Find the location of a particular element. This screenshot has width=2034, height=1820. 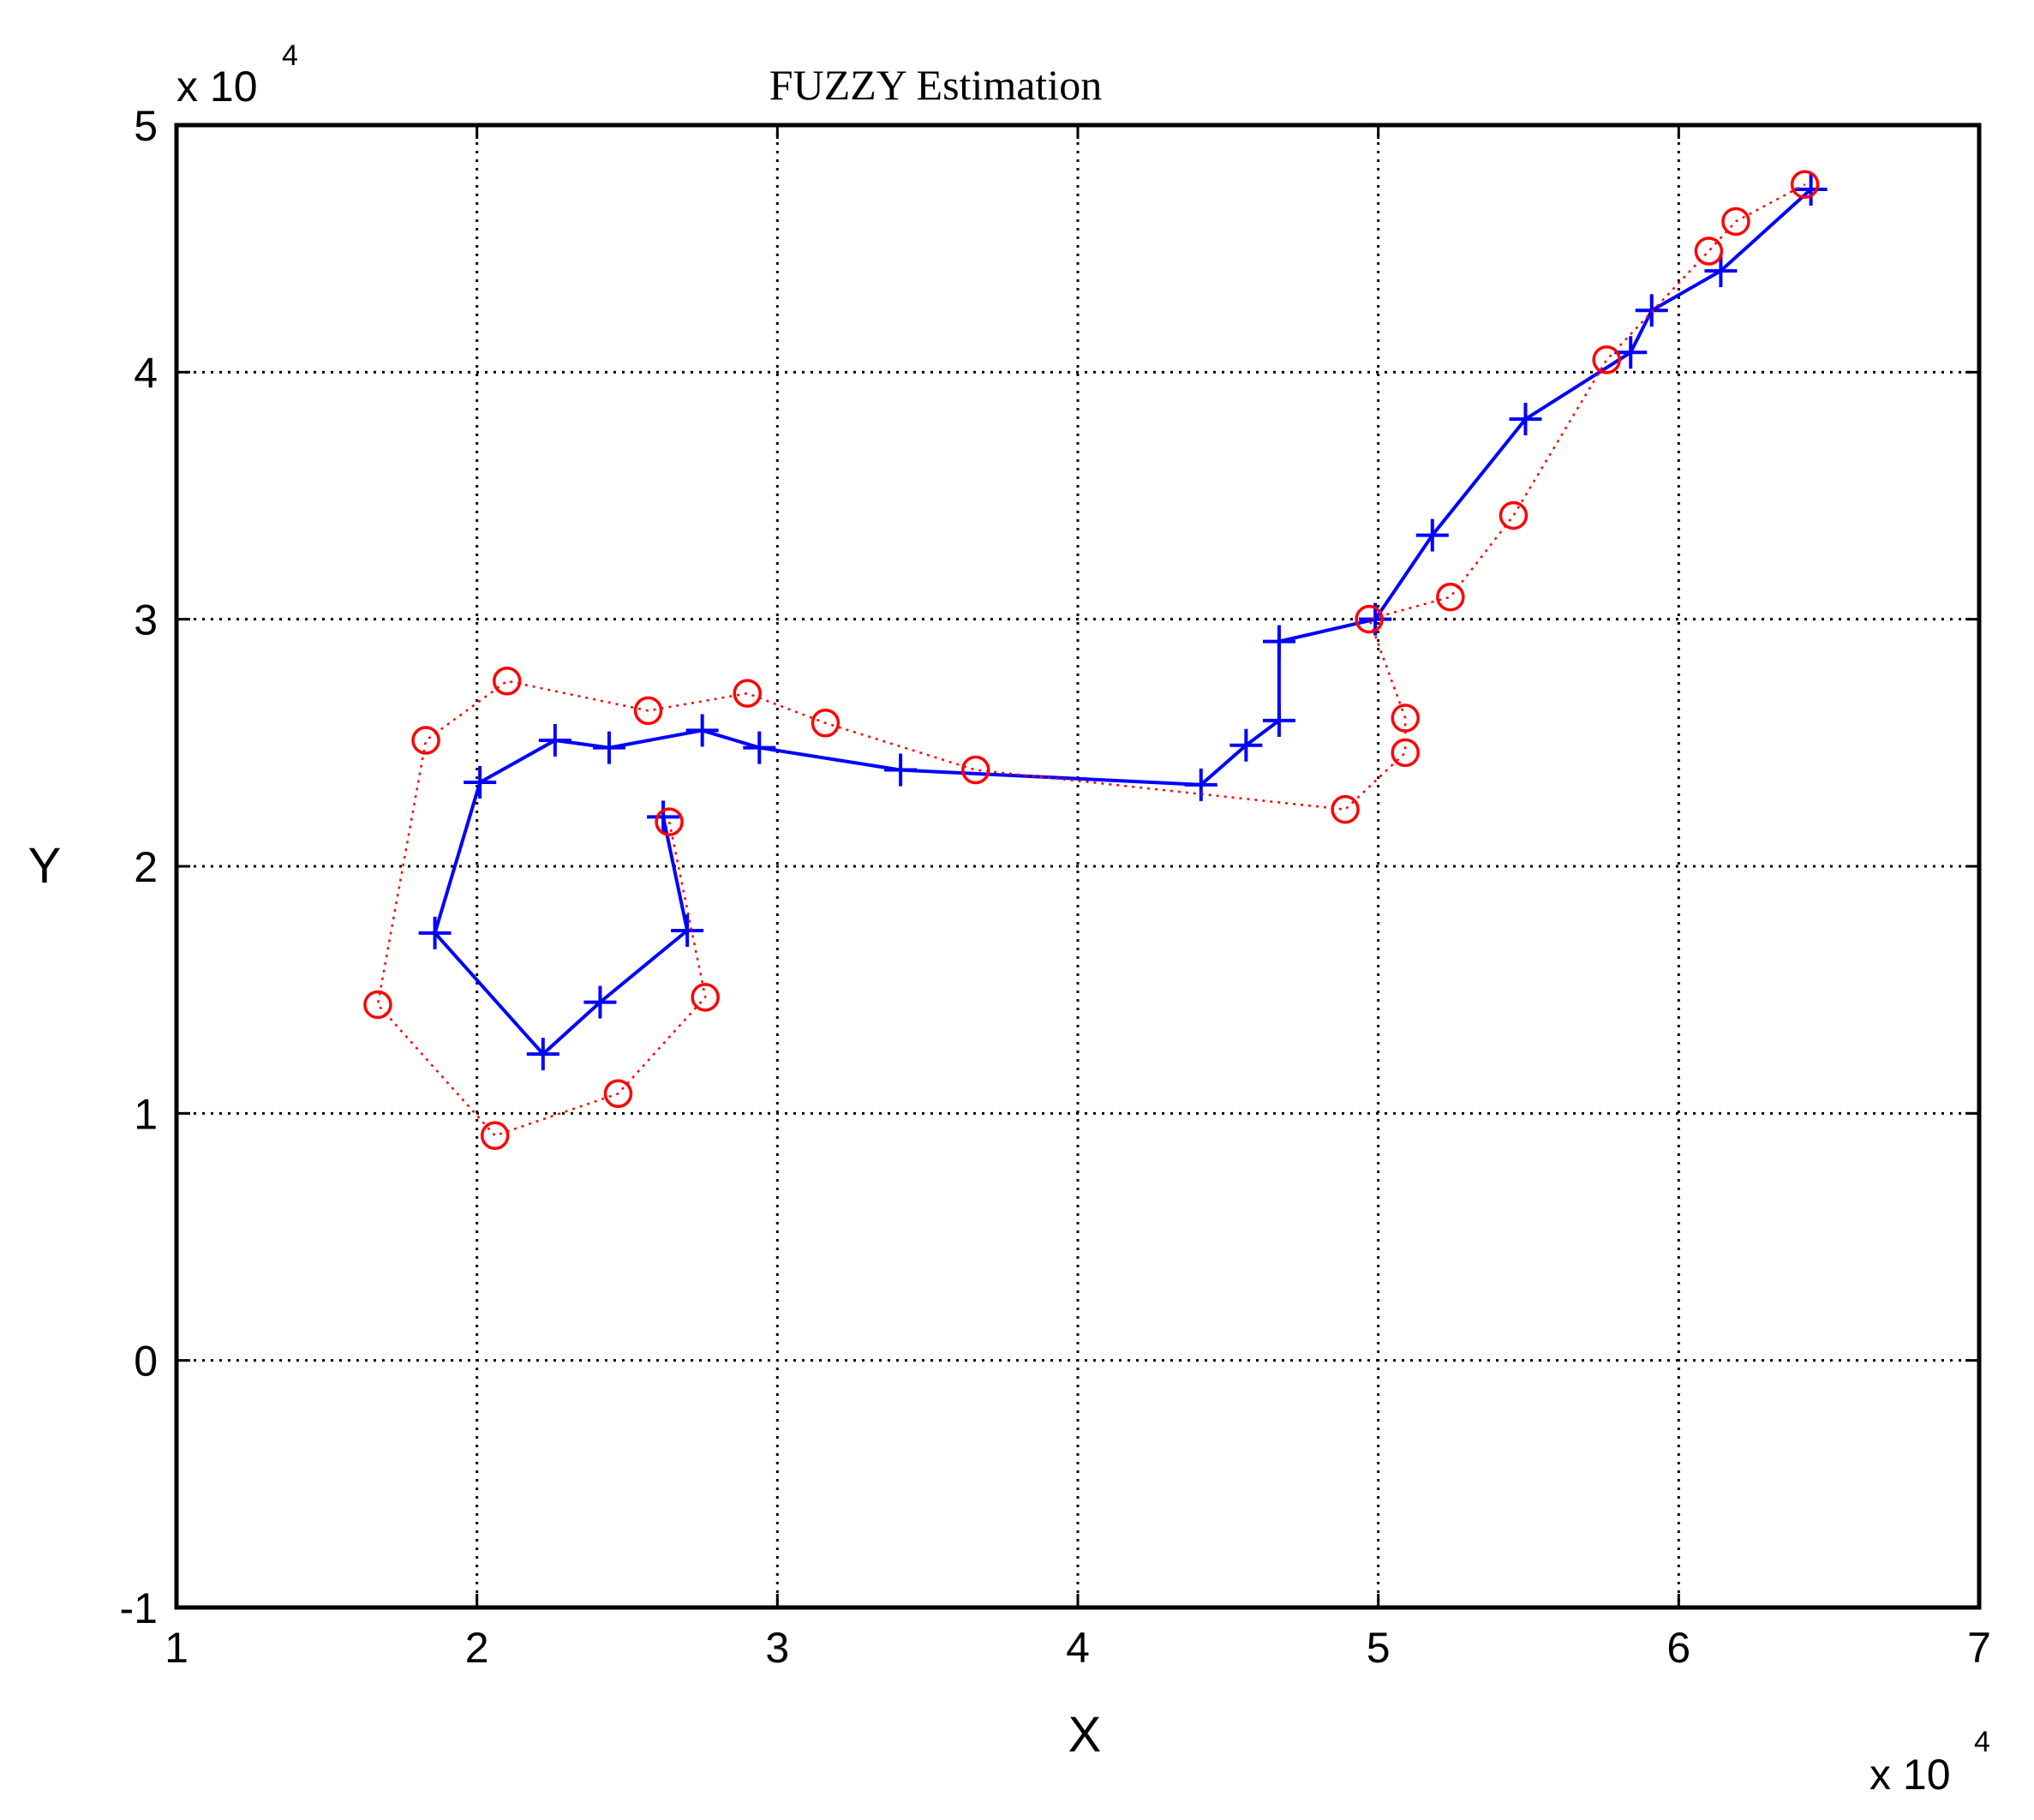

x-tick-label: 3 is located at coordinates (777, 1648).